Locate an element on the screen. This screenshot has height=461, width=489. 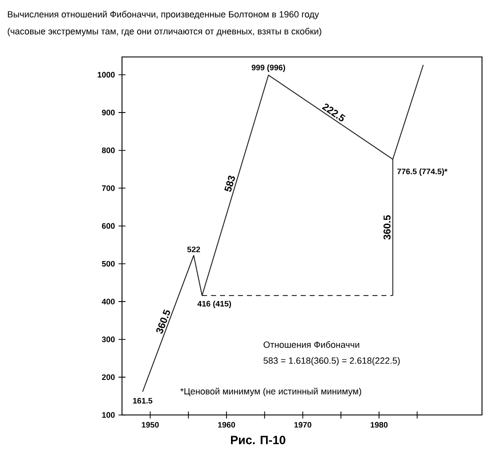
chart-title: Вычисления отношений Фибоначчи, произведенные Болтоном в 1960 году is located at coordinates (163, 15).